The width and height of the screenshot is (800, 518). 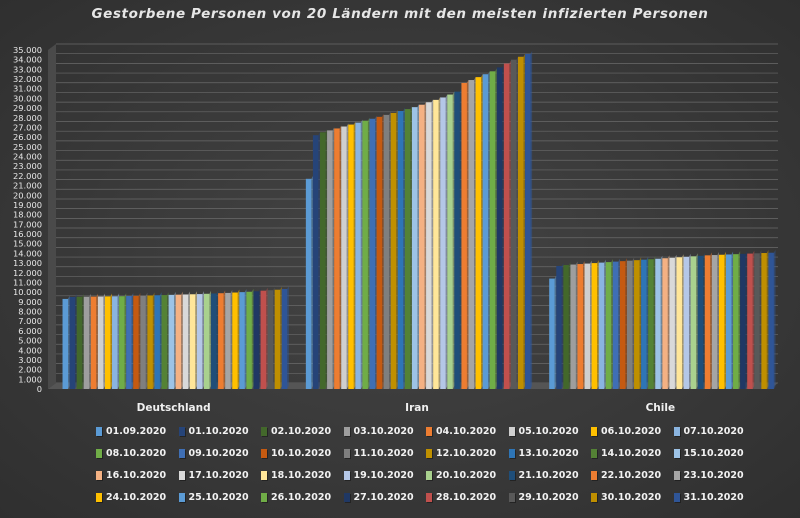 I want to click on legend-item: 27.10.2020, so click(x=385, y=497).